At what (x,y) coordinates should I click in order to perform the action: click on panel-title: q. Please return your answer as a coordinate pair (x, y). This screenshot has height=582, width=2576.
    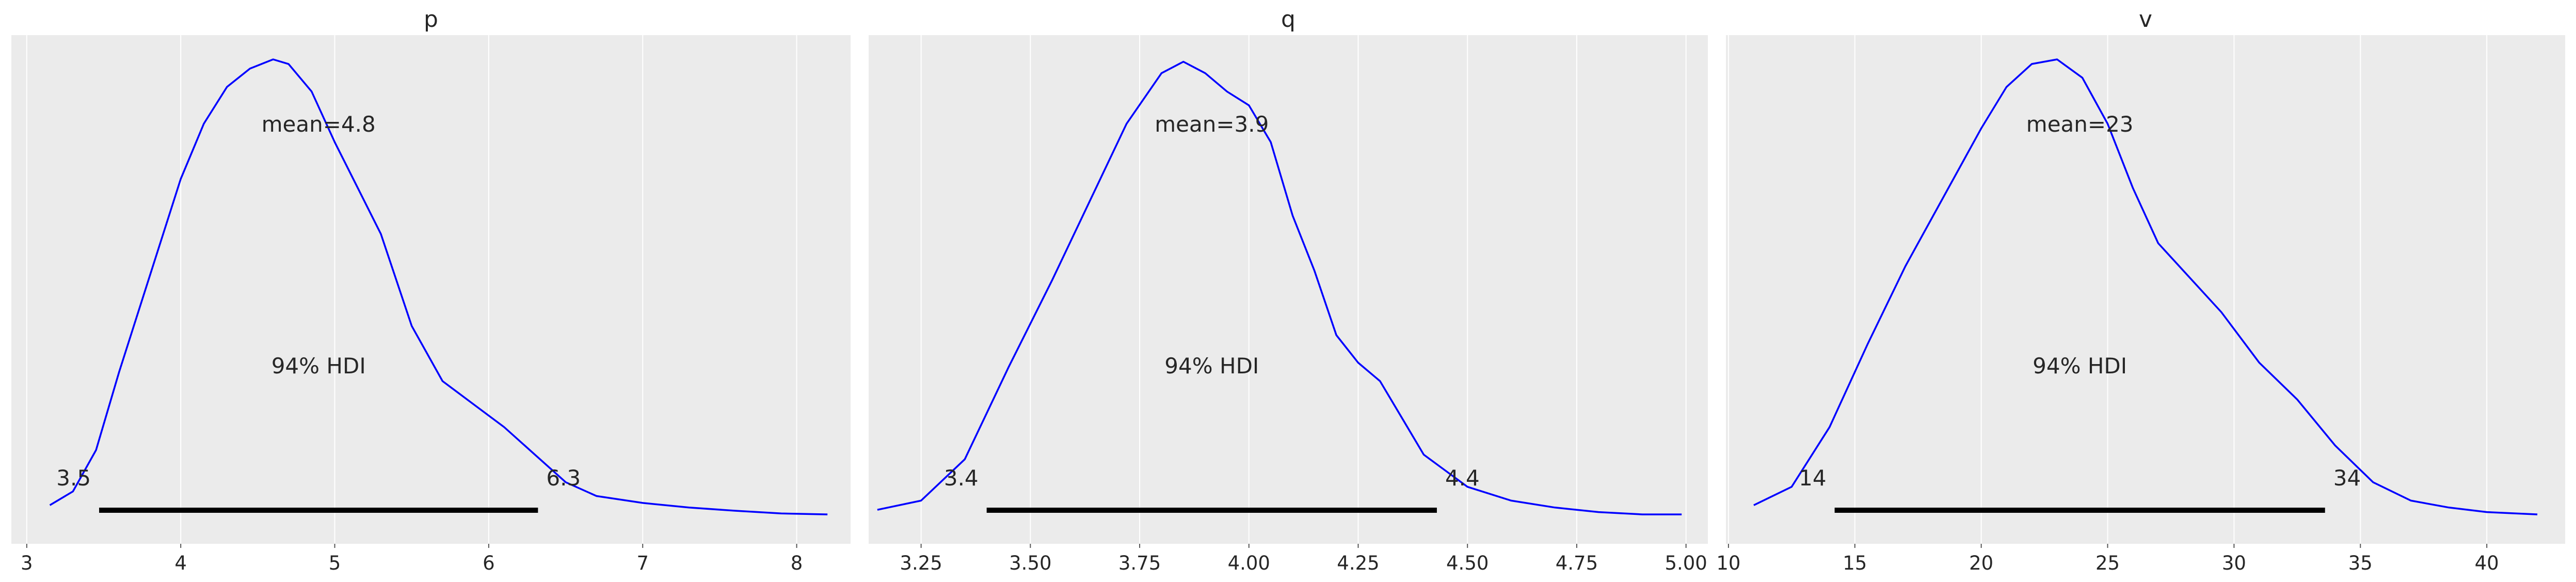
    Looking at the image, I should click on (1288, 20).